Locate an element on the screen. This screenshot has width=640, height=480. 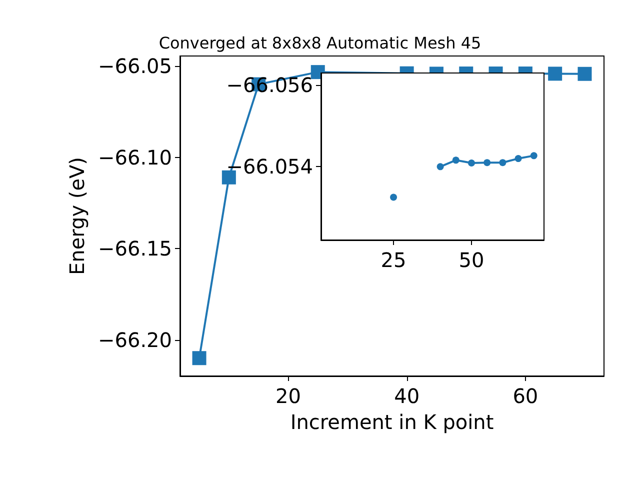
y-tick-label: −66.15 is located at coordinates (135, 248).